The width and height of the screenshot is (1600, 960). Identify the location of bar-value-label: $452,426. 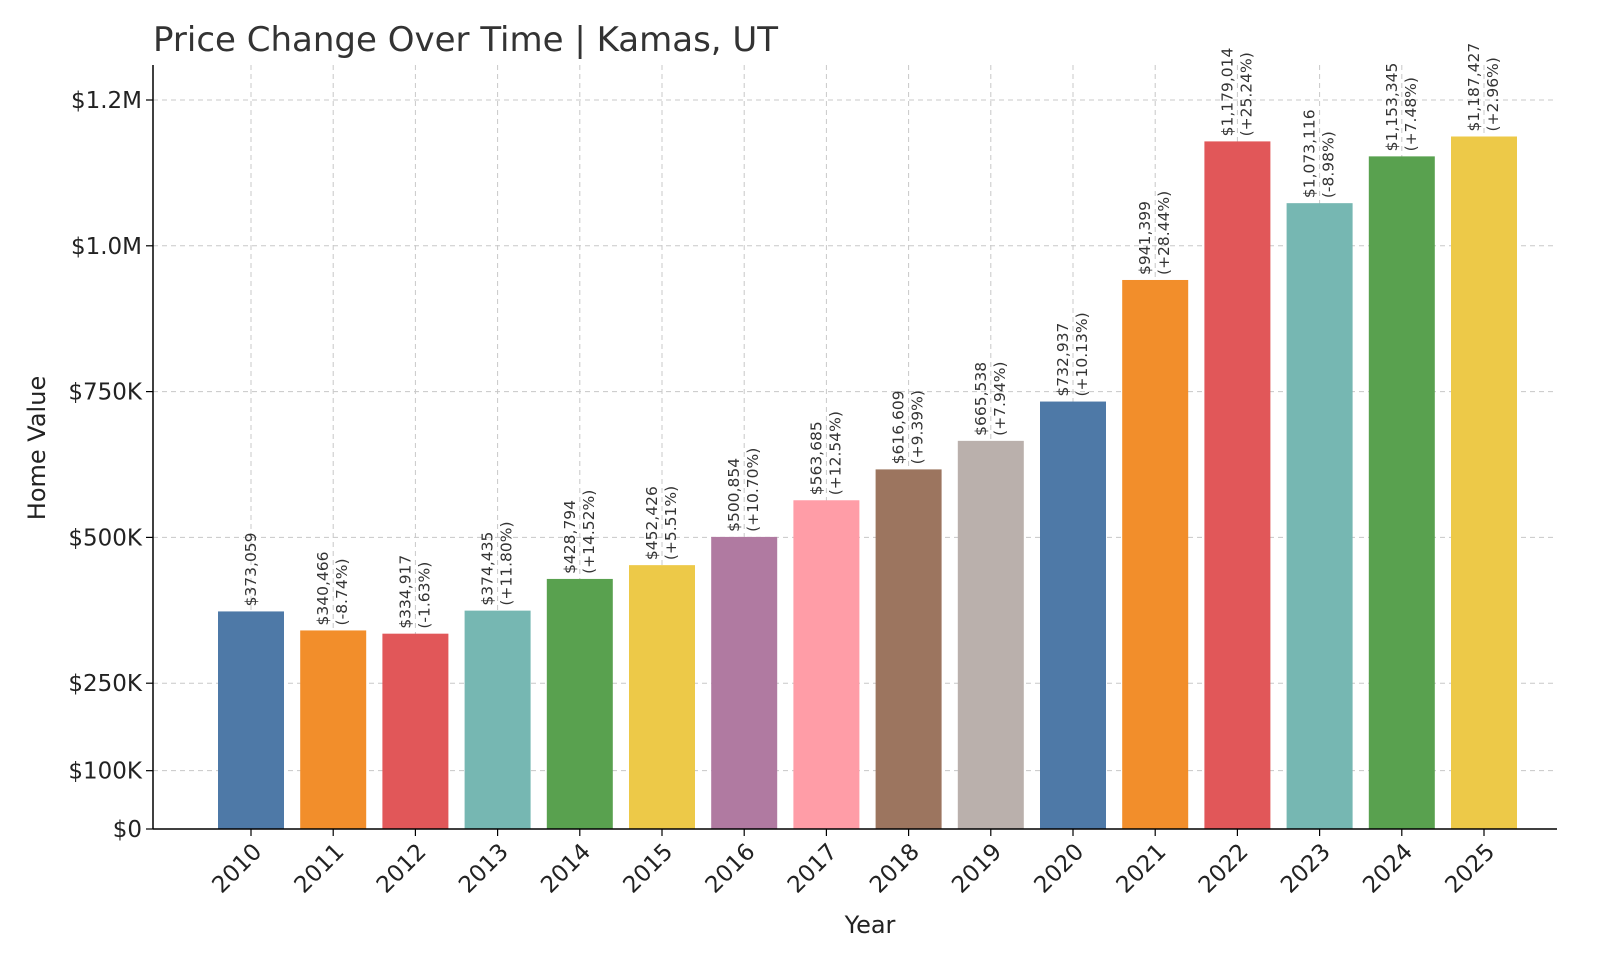
(652, 523).